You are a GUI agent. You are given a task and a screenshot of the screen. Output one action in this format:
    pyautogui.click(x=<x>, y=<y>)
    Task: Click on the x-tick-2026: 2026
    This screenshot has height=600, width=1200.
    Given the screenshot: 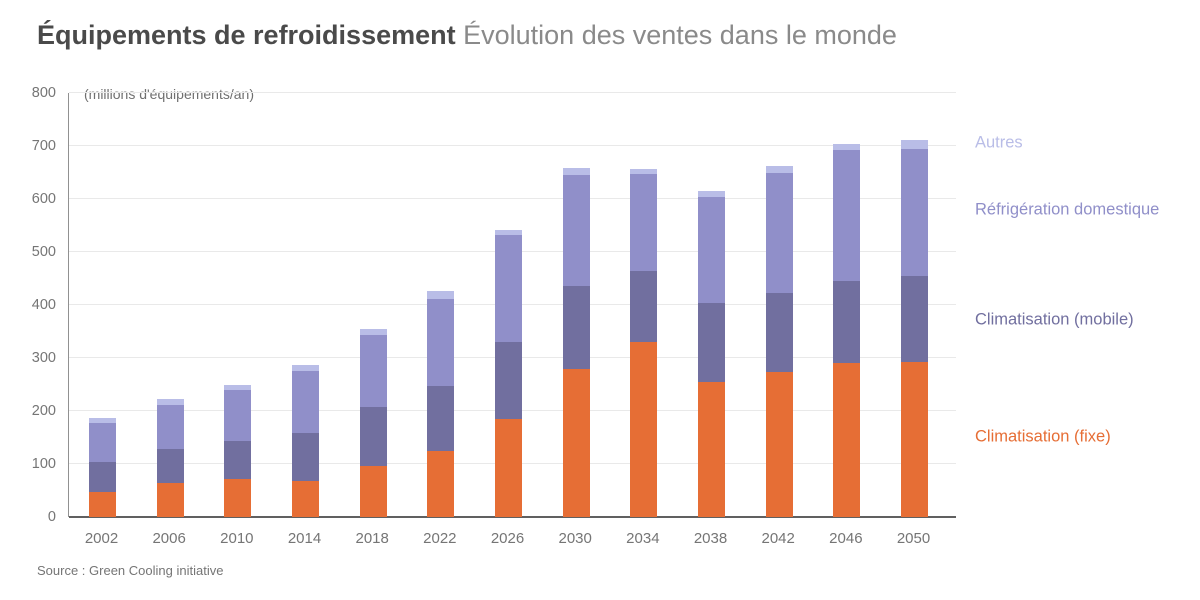 What is the action you would take?
    pyautogui.click(x=507, y=538)
    